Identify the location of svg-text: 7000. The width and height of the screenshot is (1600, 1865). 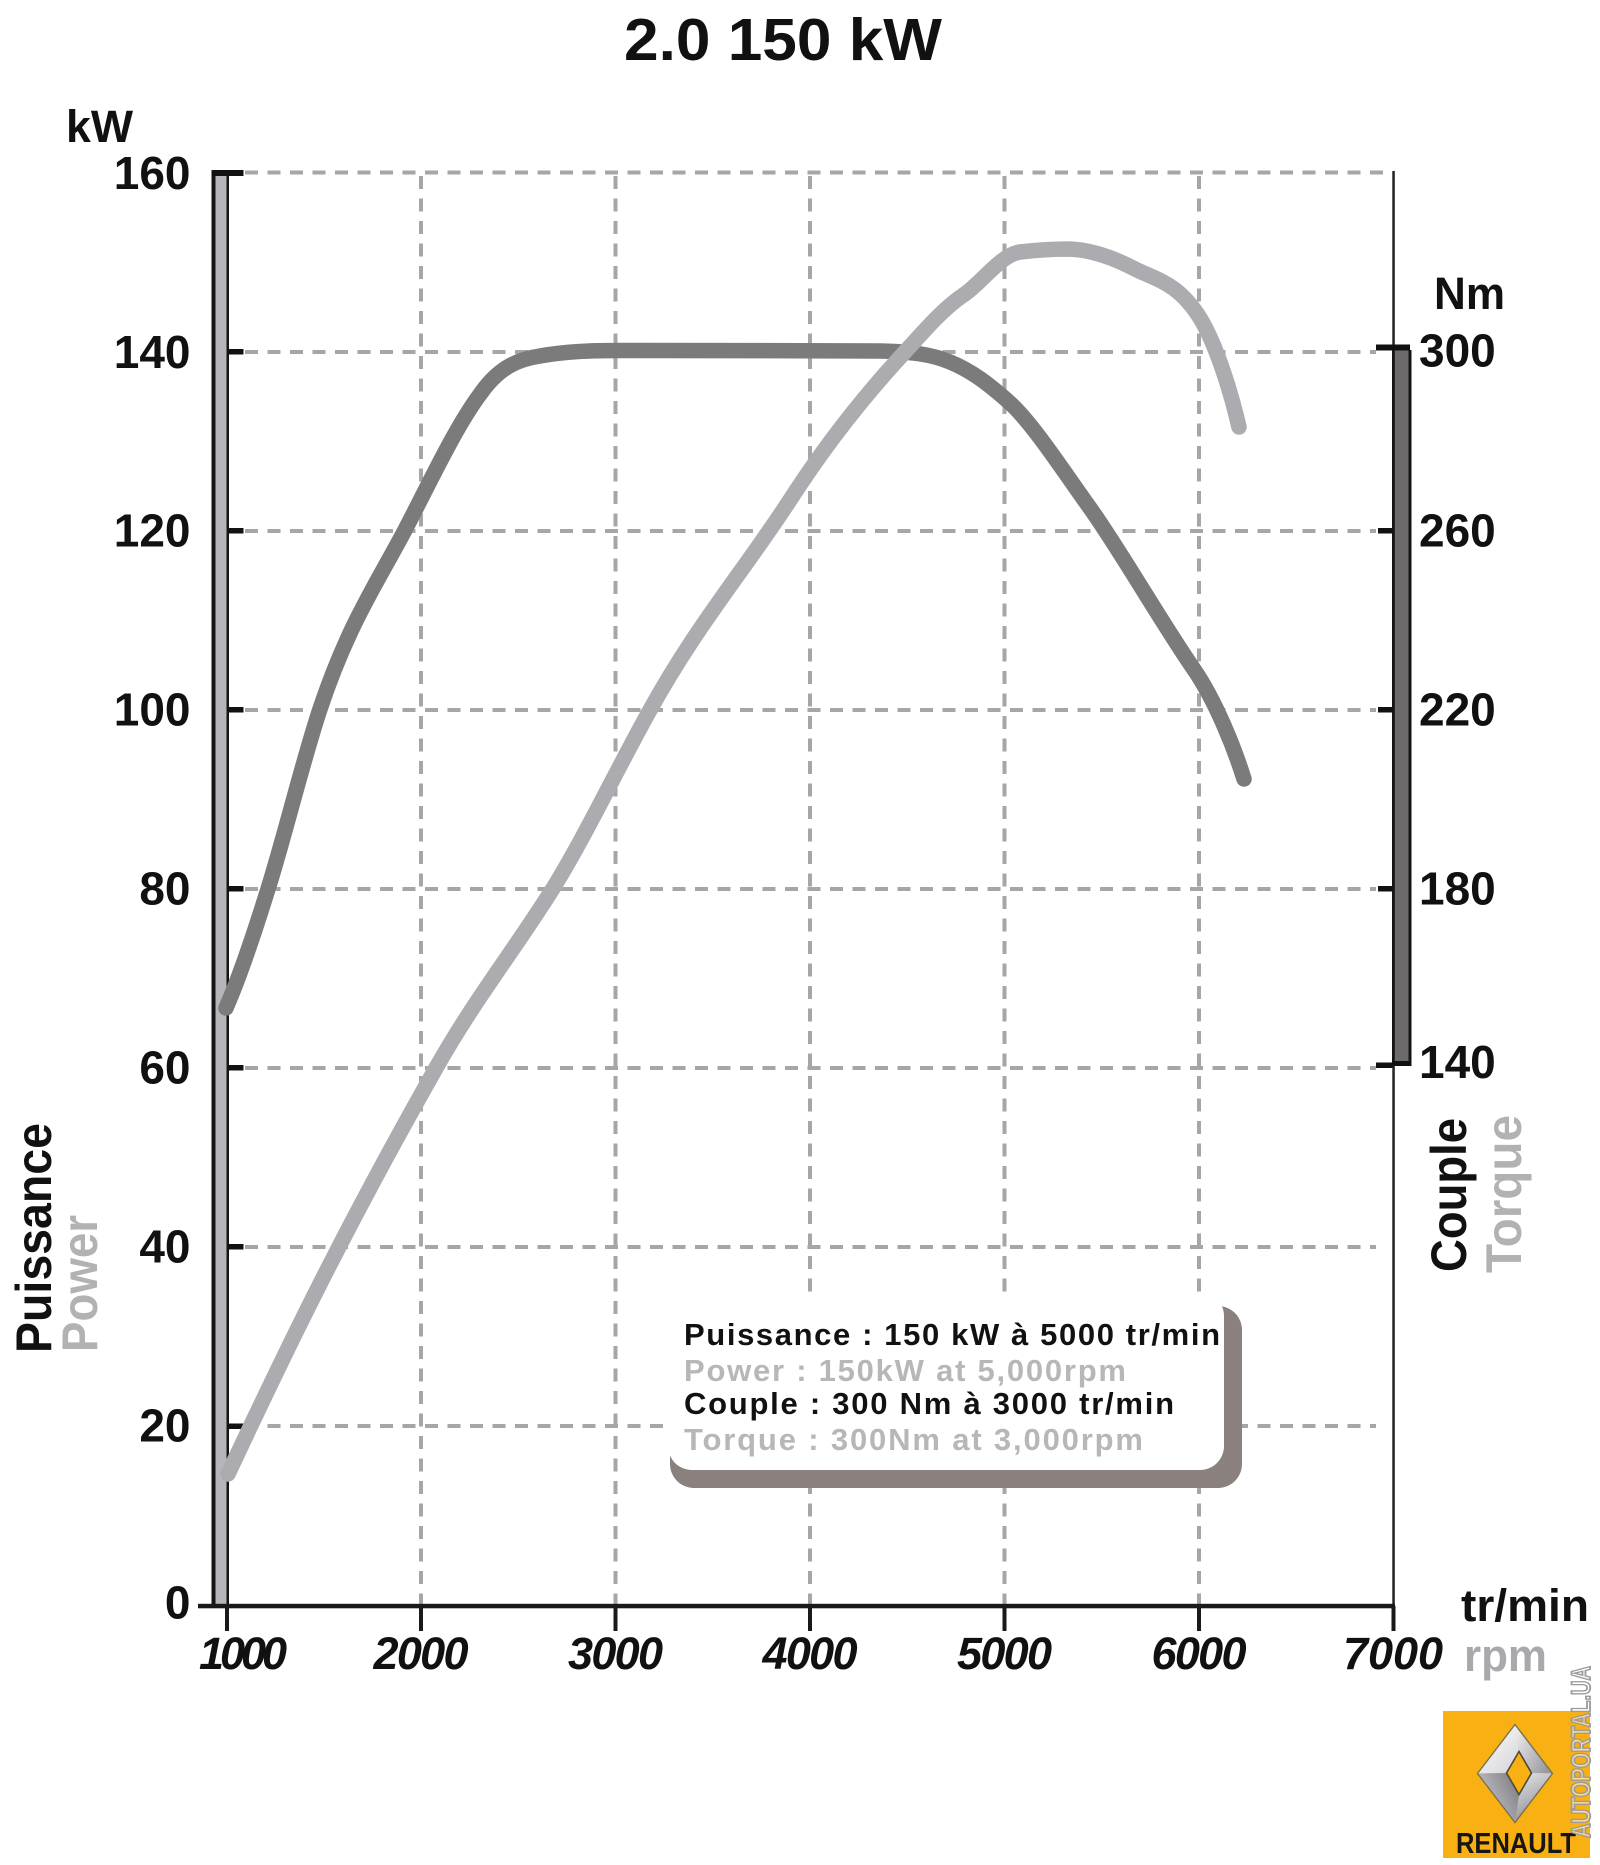
(1393, 1653).